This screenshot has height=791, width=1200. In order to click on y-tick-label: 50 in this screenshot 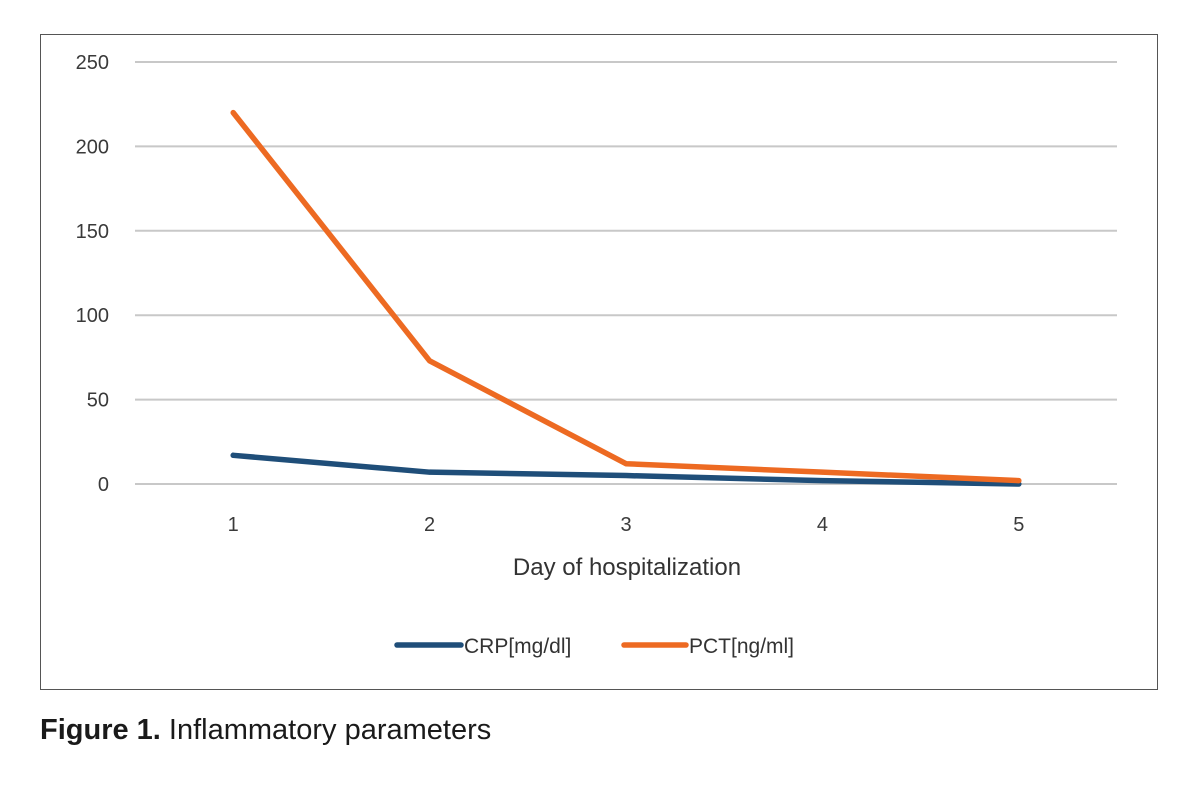, I will do `click(98, 401)`.